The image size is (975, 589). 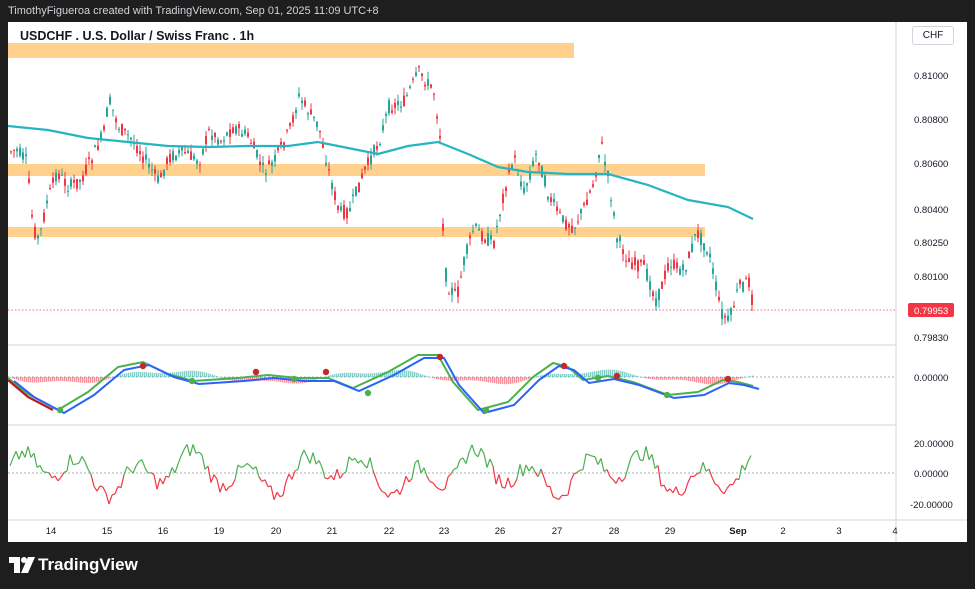 What do you see at coordinates (389, 531) in the screenshot?
I see `date-label: 22` at bounding box center [389, 531].